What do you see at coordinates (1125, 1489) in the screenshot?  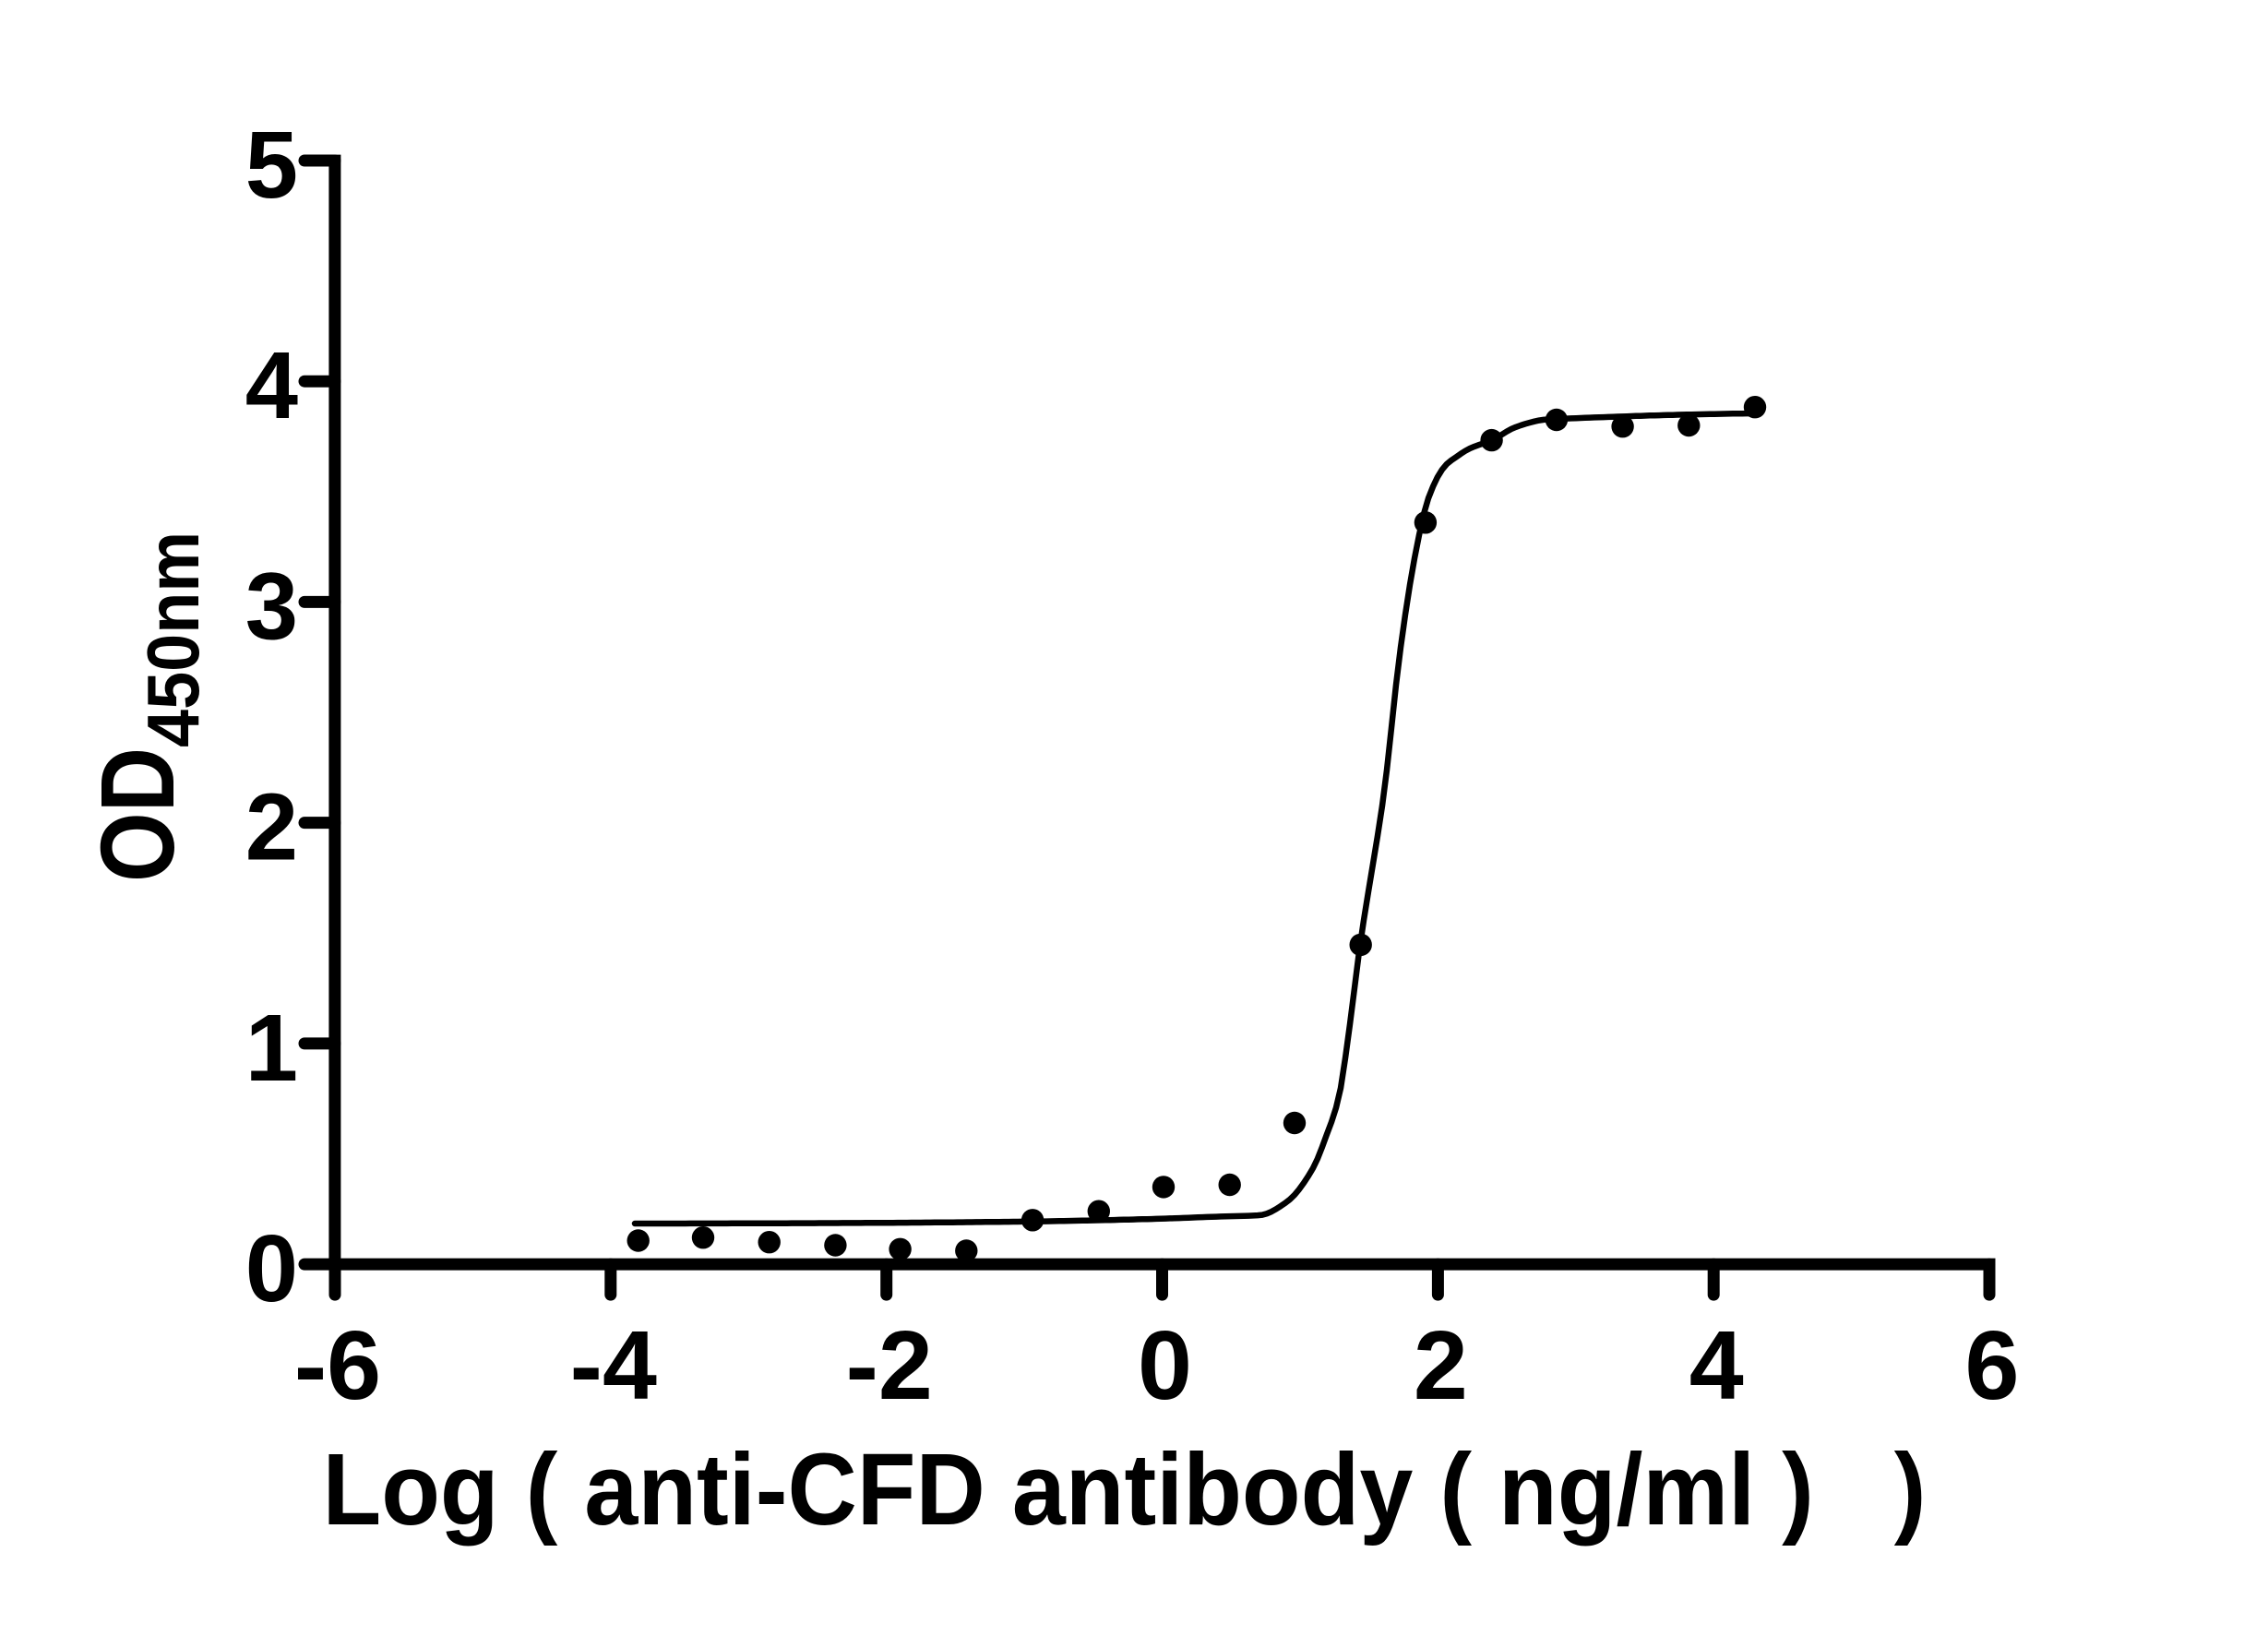 I see `svg-text:Log ( anti-CFD antibody ( ng/m: Log ( anti-CFD antibody ( ng/ml ) )` at bounding box center [1125, 1489].